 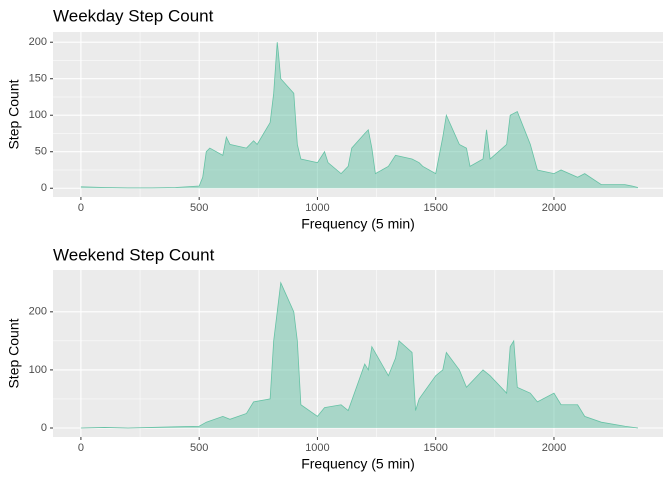 I want to click on y-tick-label: 150, so click(x=38, y=79).